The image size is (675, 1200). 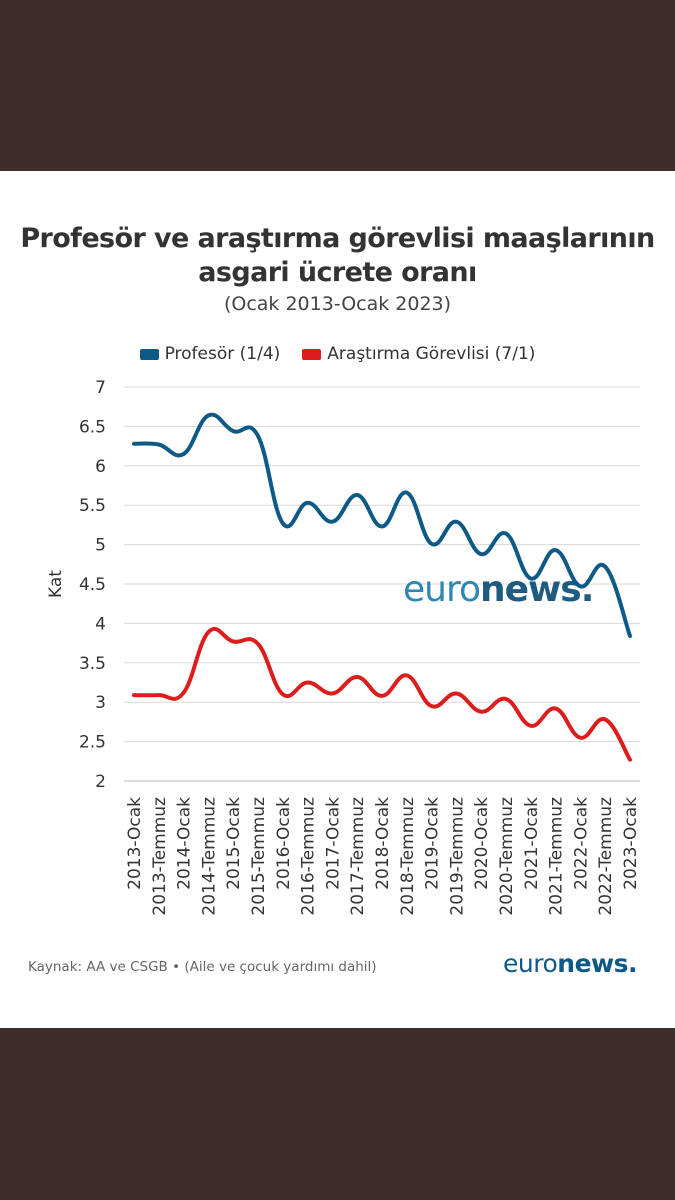 What do you see at coordinates (92, 506) in the screenshot?
I see `y-tick-label: 5.5` at bounding box center [92, 506].